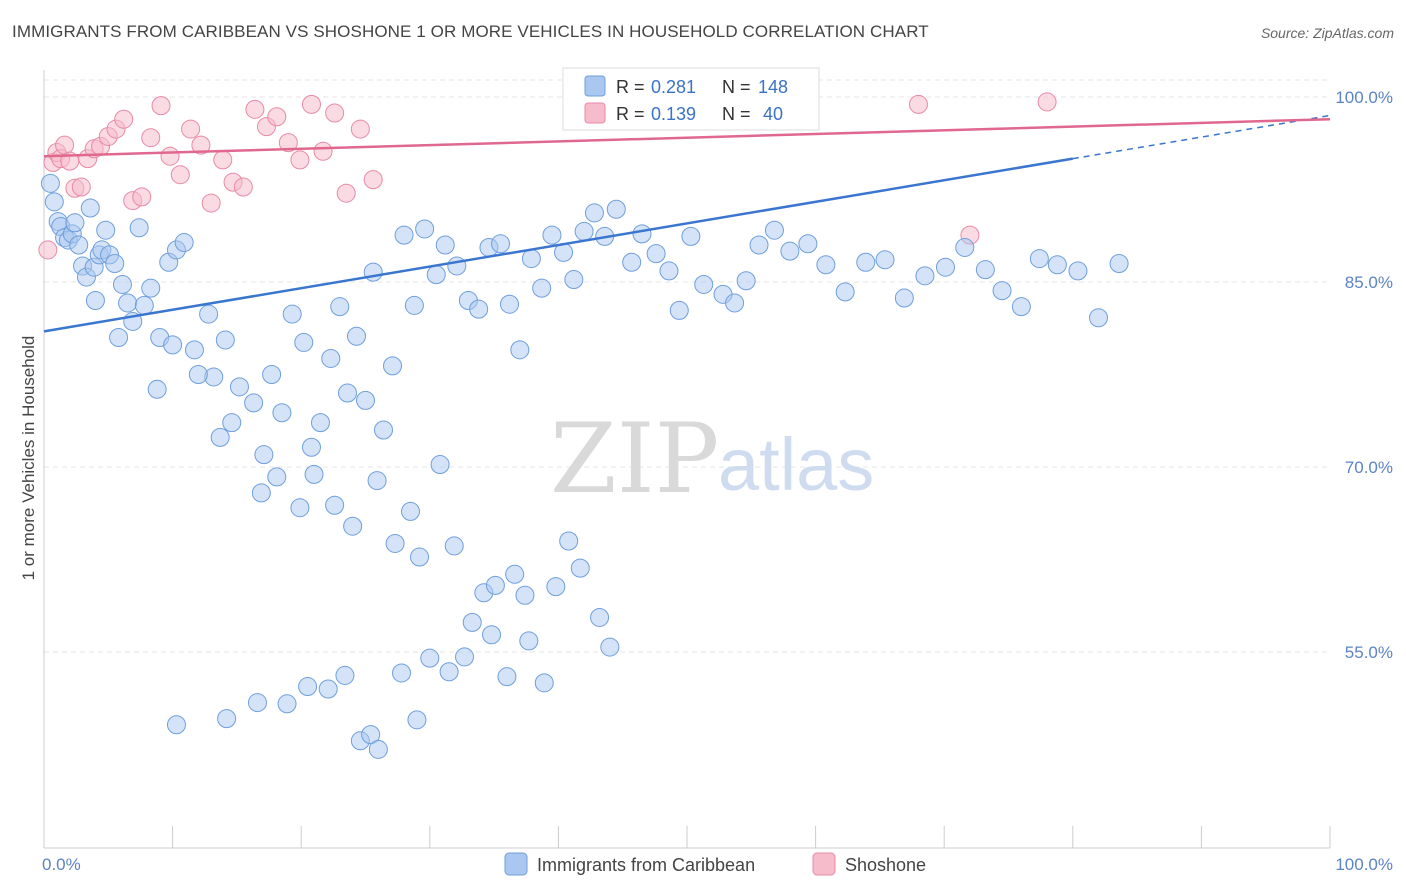  Describe the element at coordinates (687, 137) in the screenshot. I see `shoshone-trend-line` at that location.